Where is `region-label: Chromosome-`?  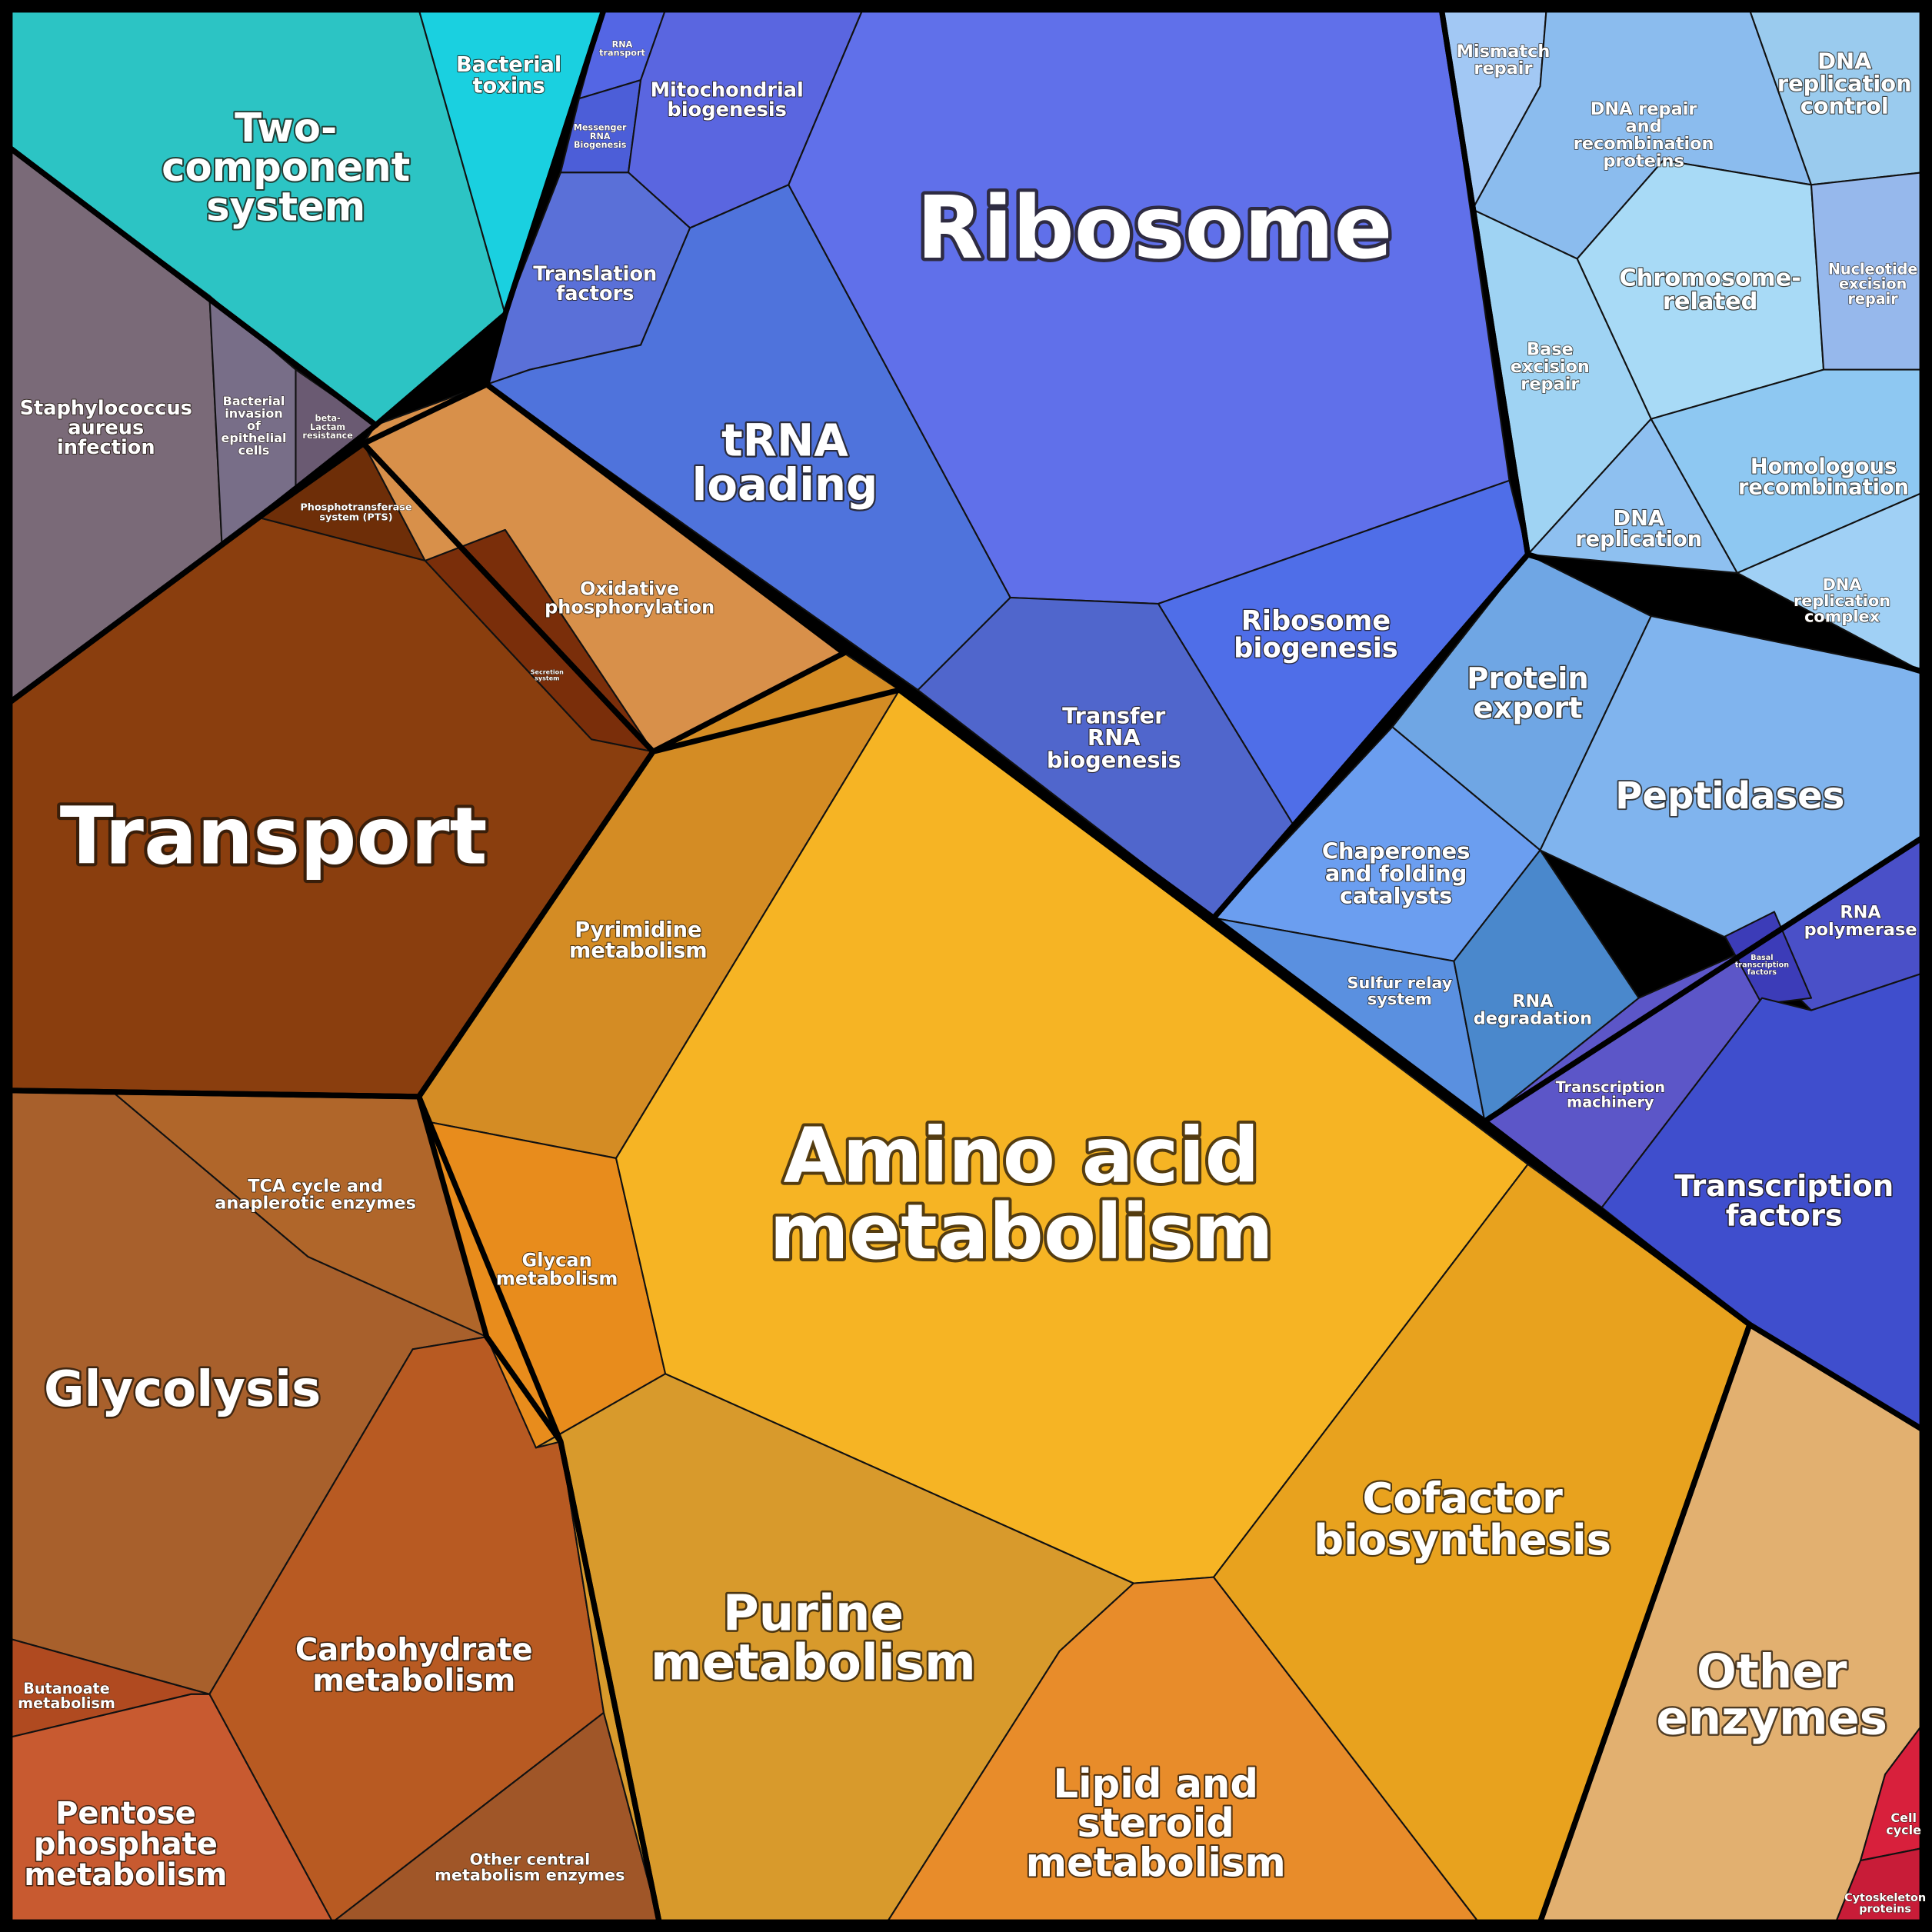
region-label: Chromosome- is located at coordinates (1709, 278).